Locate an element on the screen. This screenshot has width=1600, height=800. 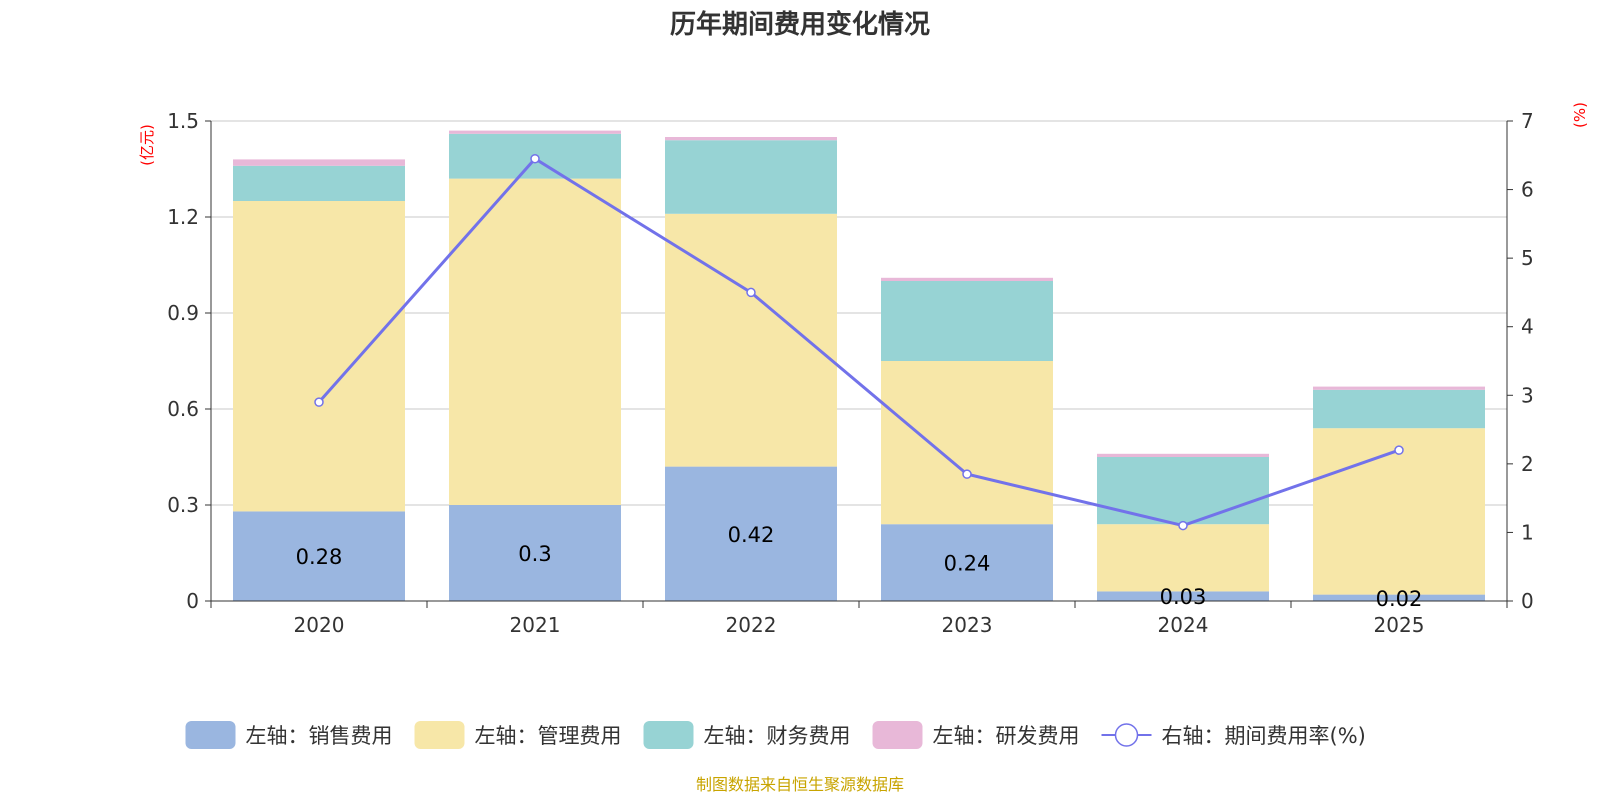
legend-marker is located at coordinates (1126, 735).